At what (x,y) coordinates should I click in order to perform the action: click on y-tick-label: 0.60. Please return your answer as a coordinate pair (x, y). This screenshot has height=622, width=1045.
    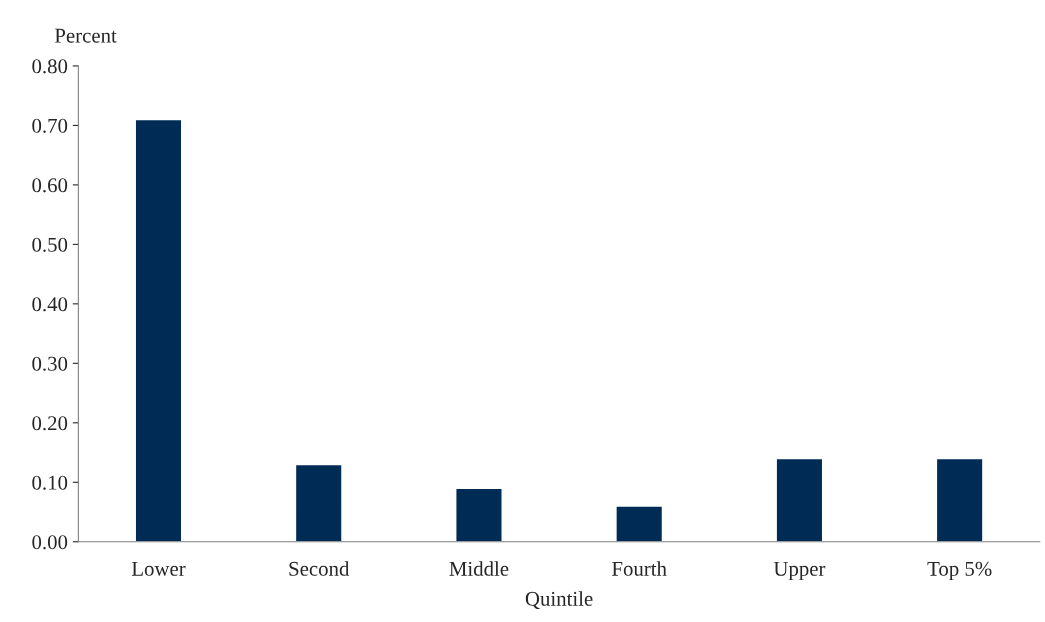
    Looking at the image, I should click on (50, 185).